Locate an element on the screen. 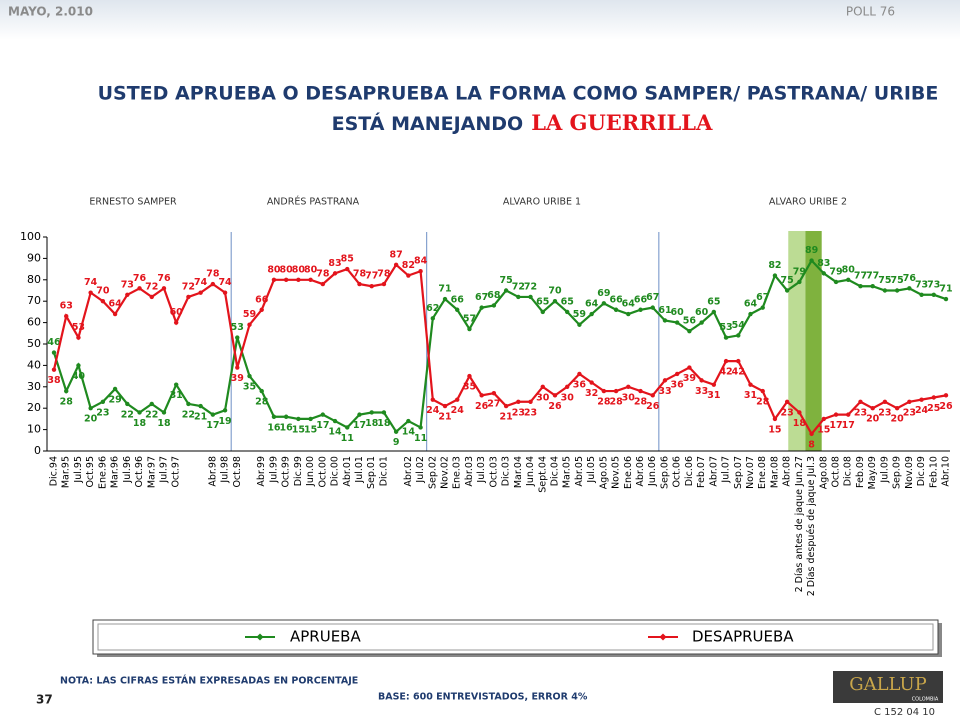  title-line2: ESTÁ MANEJANDO LA GUERRILLA is located at coordinates (522, 122).